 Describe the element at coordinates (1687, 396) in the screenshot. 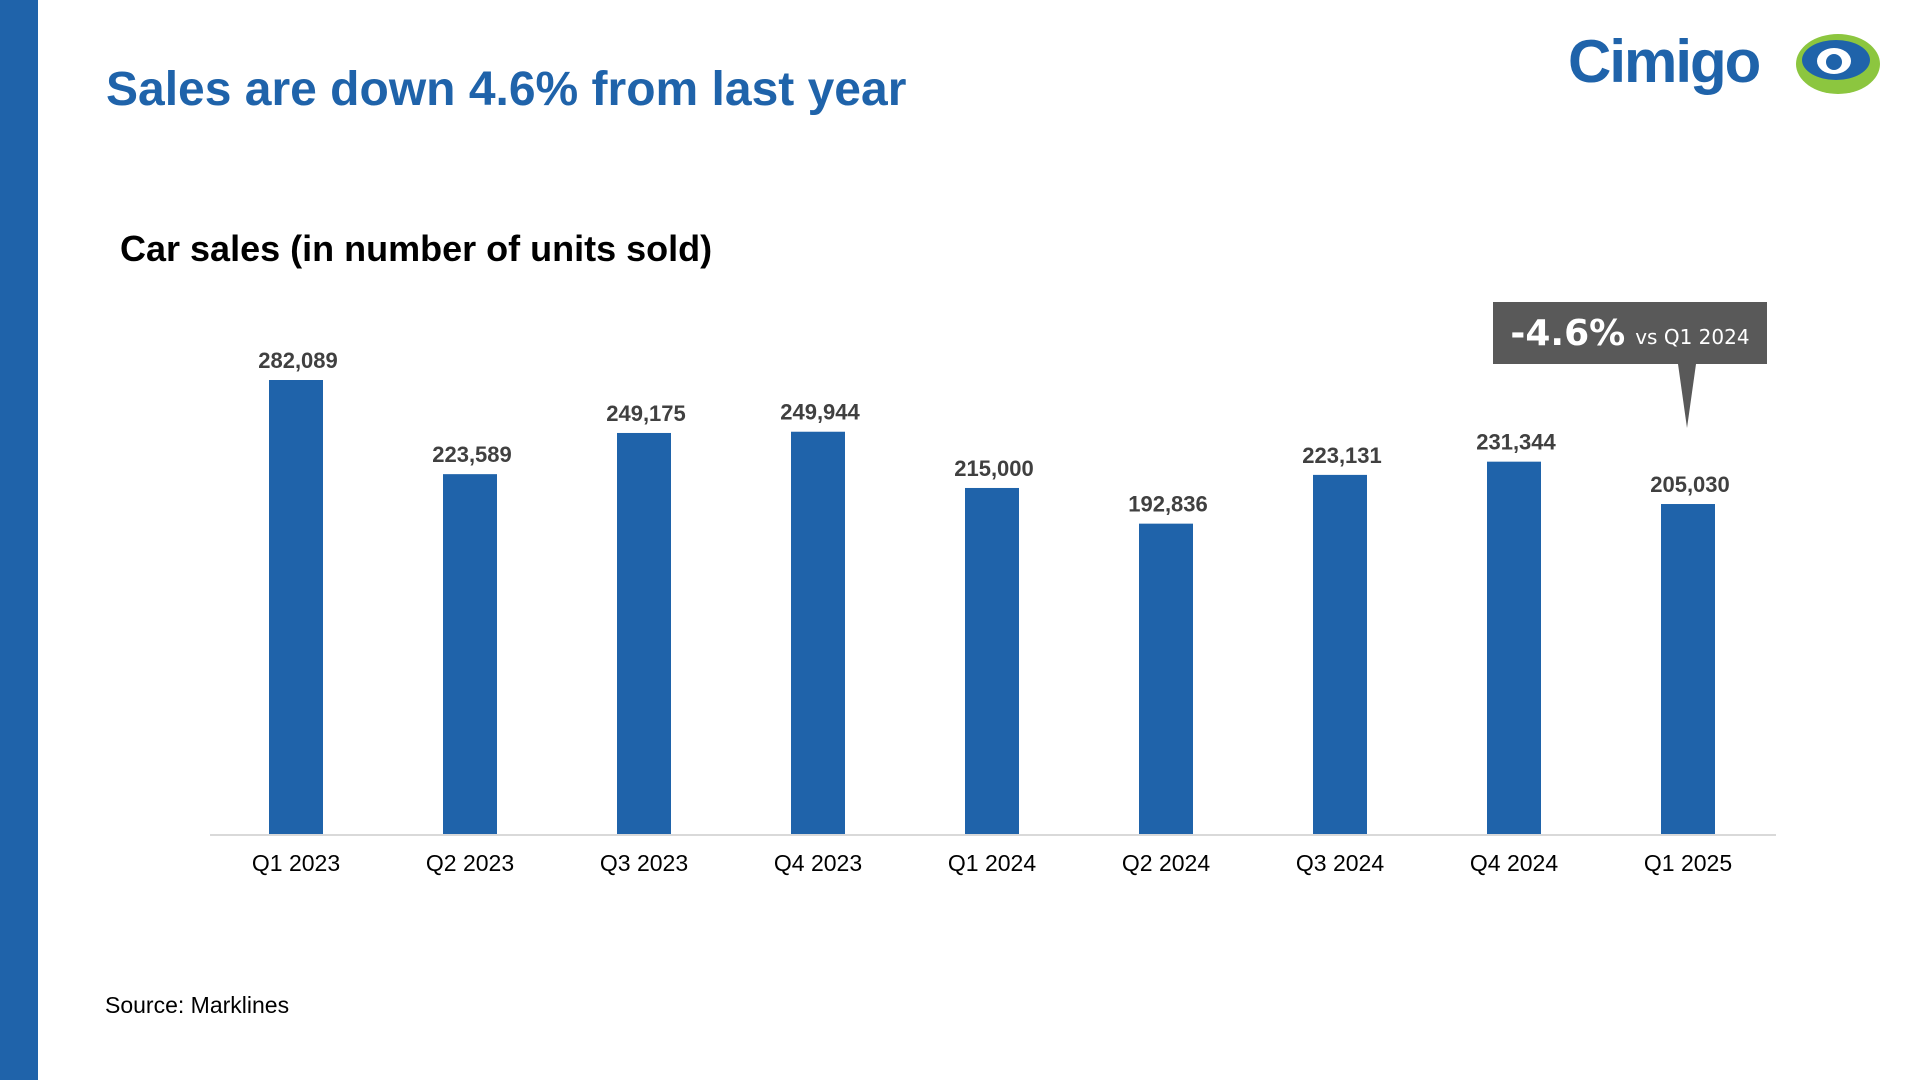

I see `callout-pointer` at that location.